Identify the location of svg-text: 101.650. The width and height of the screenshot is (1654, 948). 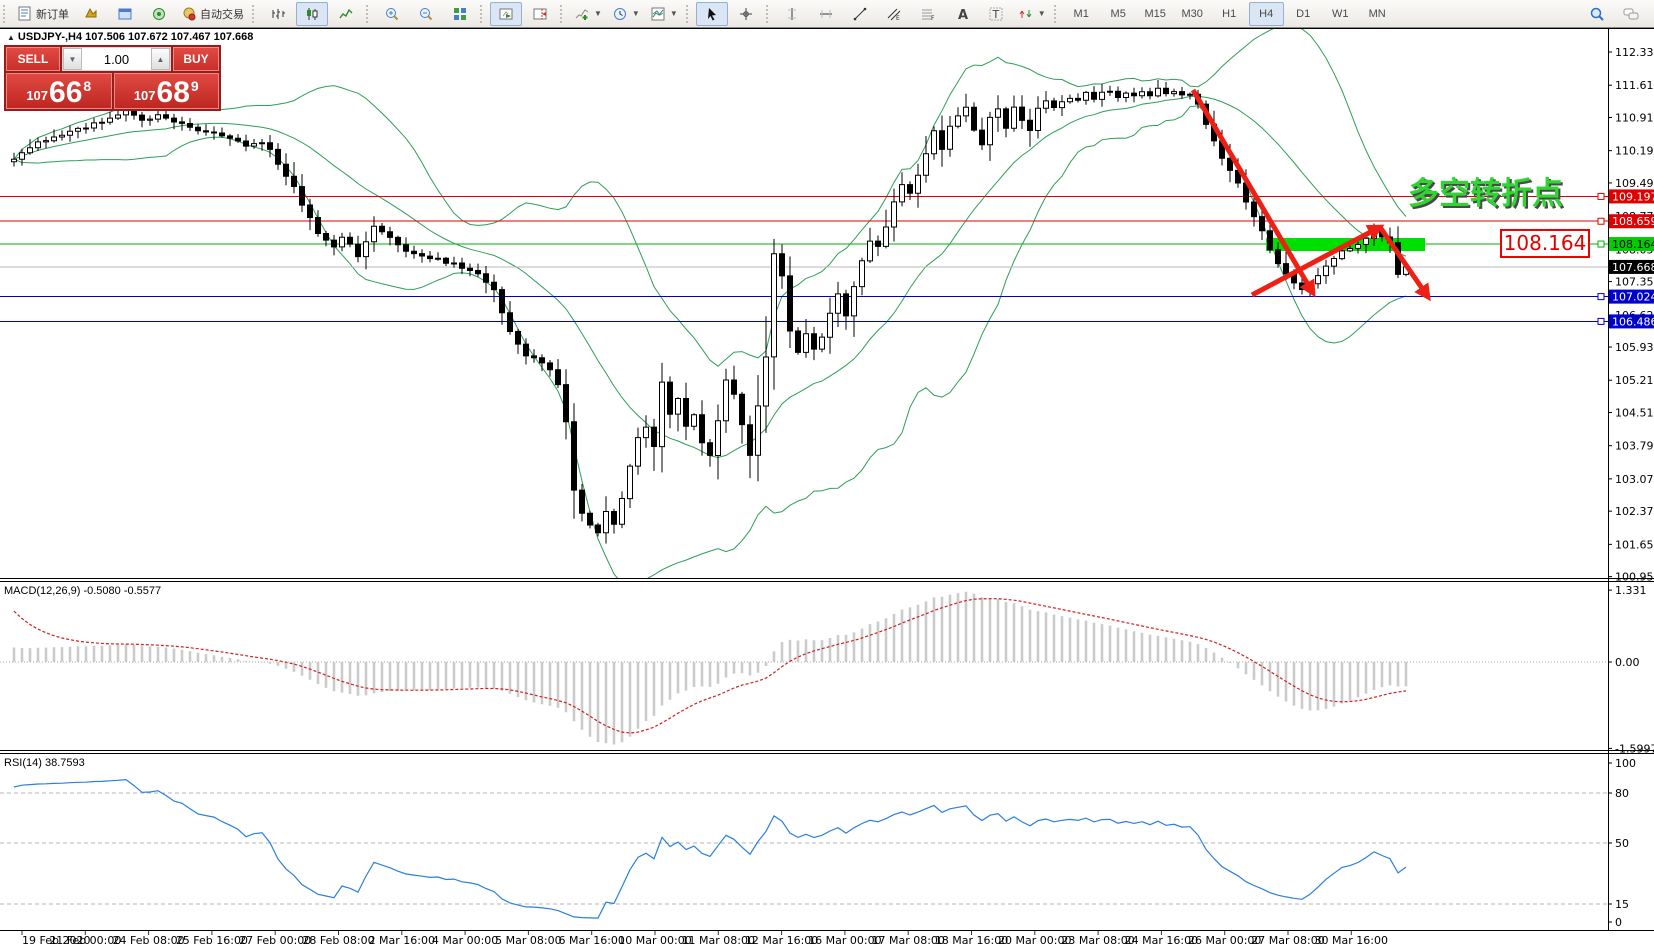
(1634, 544).